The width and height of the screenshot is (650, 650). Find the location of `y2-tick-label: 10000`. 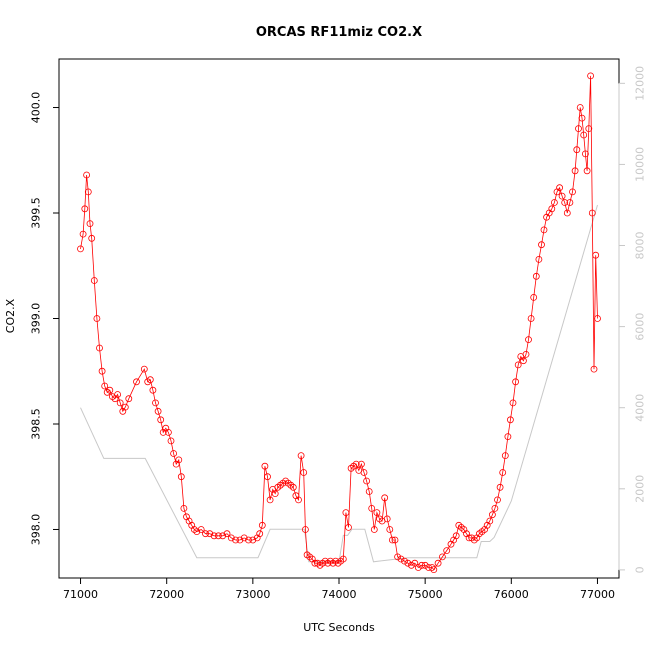

y2-tick-label: 10000 is located at coordinates (640, 164).